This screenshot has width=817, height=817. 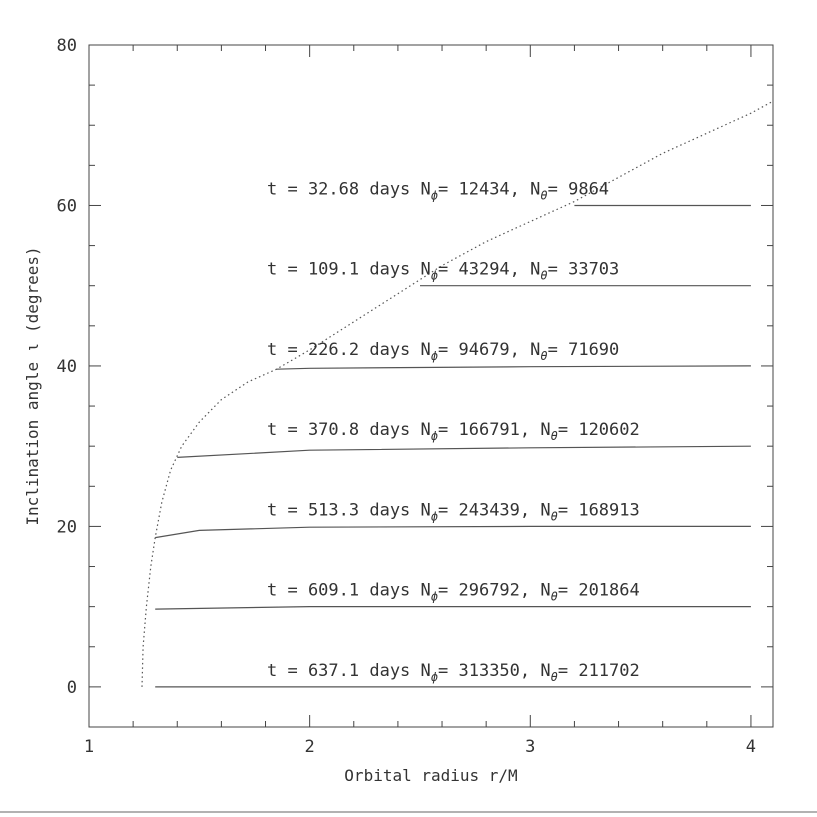 I want to click on series-label-6: t = 637.1 days Nϕ= 313350, Nθ= 211702, so click(x=453, y=672).